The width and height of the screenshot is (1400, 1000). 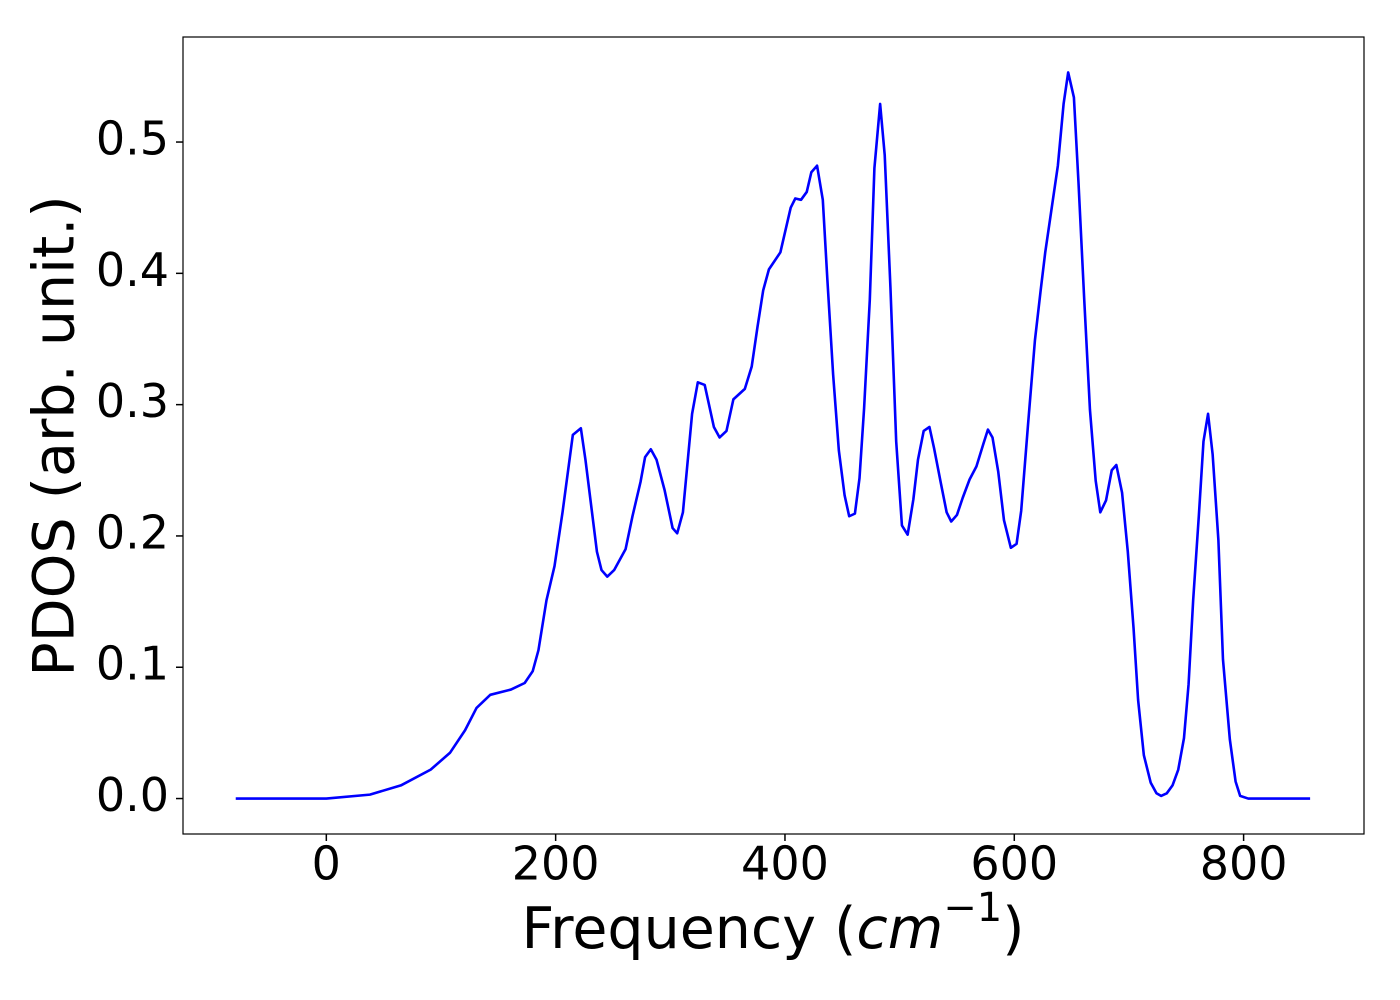 What do you see at coordinates (1244, 864) in the screenshot?
I see `x-tick-label: 800` at bounding box center [1244, 864].